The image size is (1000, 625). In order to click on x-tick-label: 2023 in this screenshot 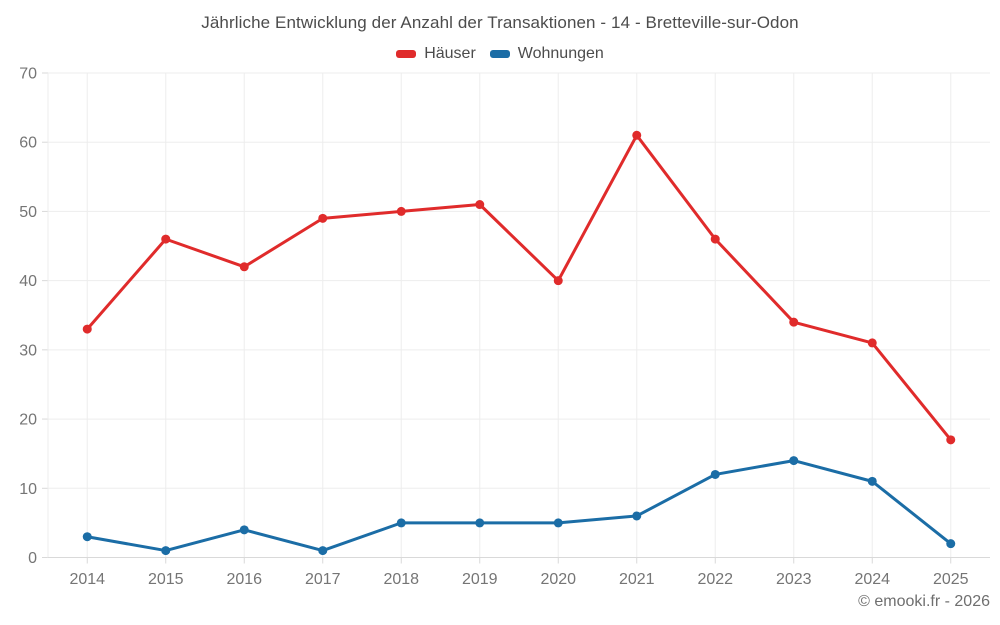, I will do `click(794, 579)`.